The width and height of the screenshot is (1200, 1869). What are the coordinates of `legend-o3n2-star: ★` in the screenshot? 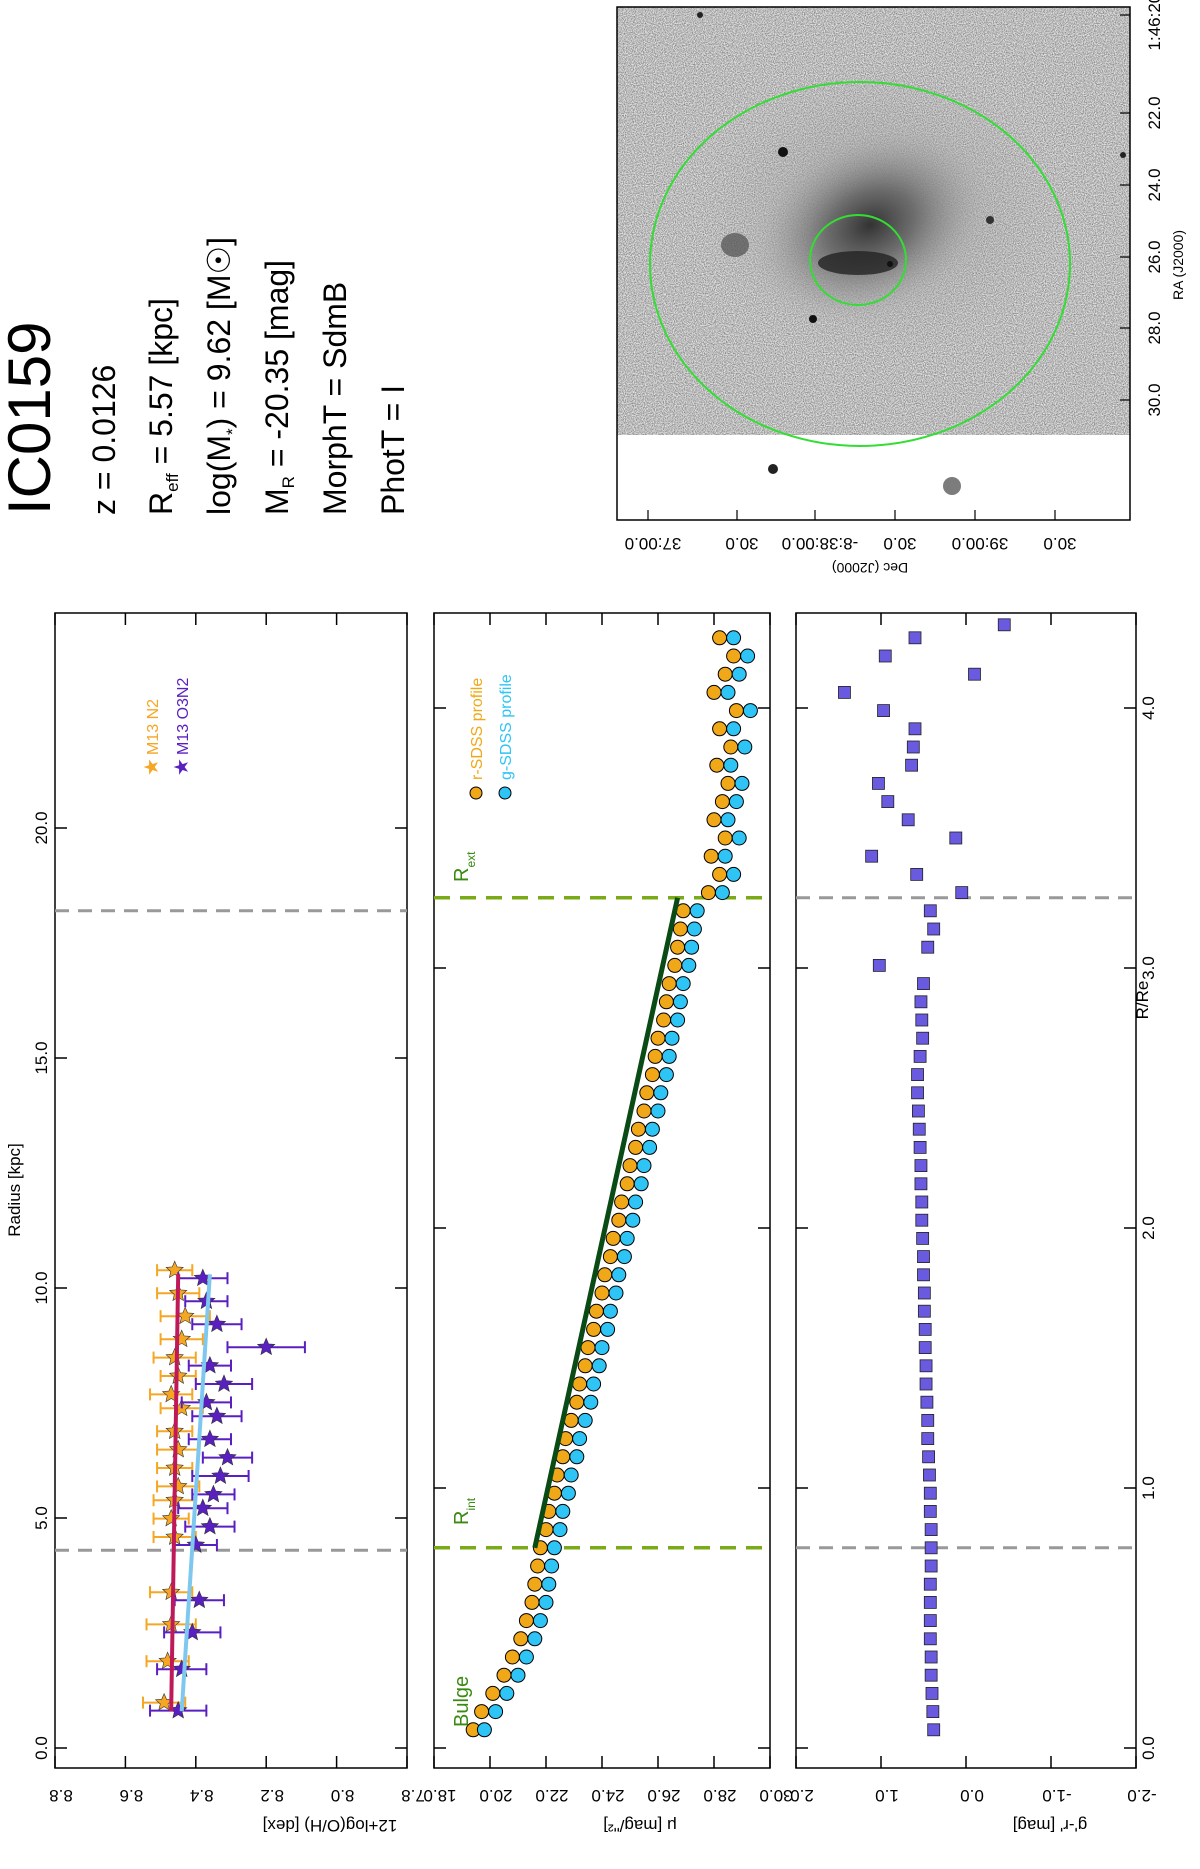 It's located at (182, 767).